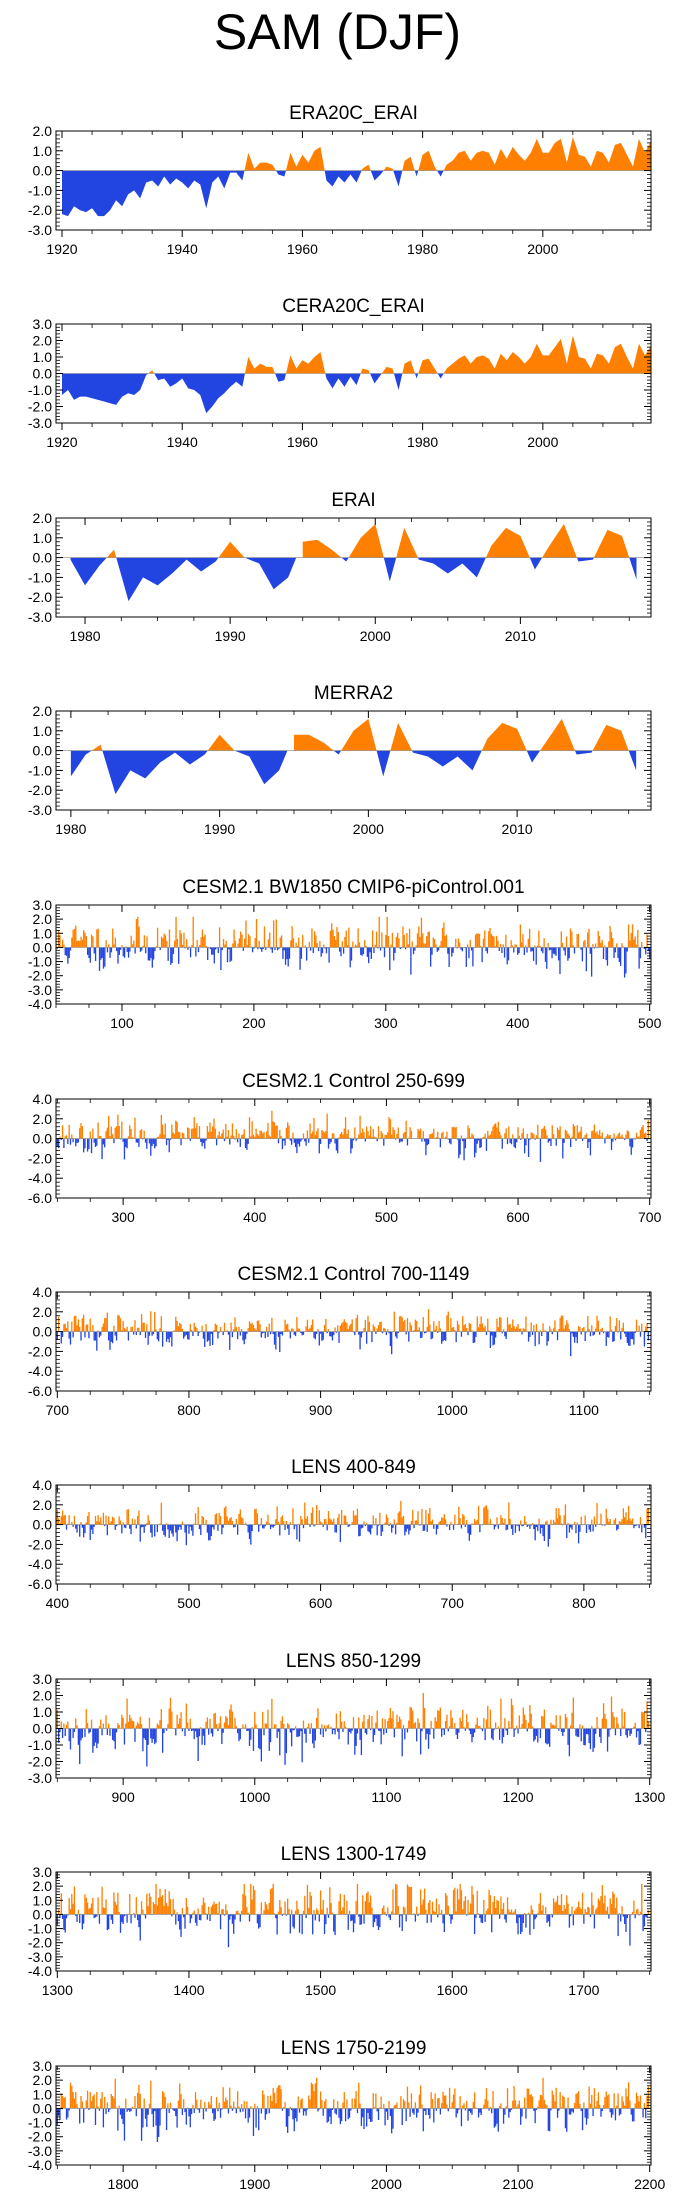 The width and height of the screenshot is (675, 2207). What do you see at coordinates (40, 1971) in the screenshot?
I see `y-tick-label: -4.0` at bounding box center [40, 1971].